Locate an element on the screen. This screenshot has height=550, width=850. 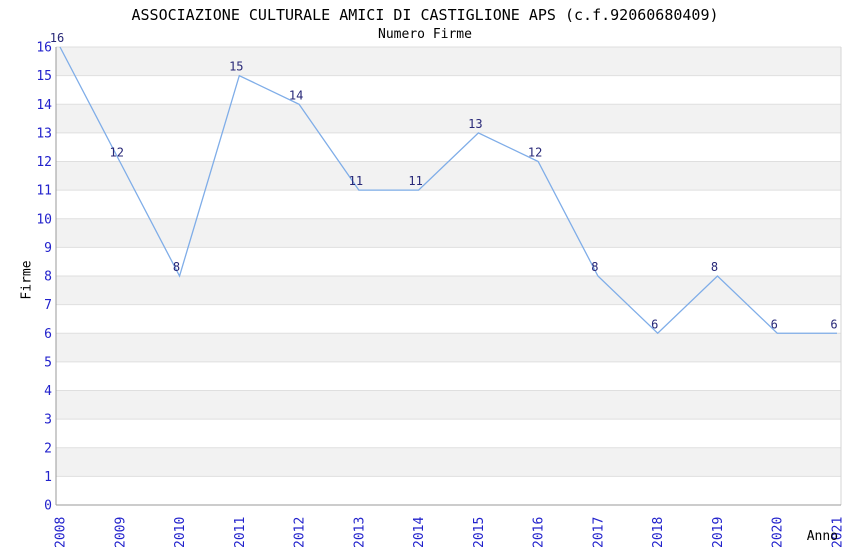
y-tick-label: 16 is located at coordinates (44, 48).